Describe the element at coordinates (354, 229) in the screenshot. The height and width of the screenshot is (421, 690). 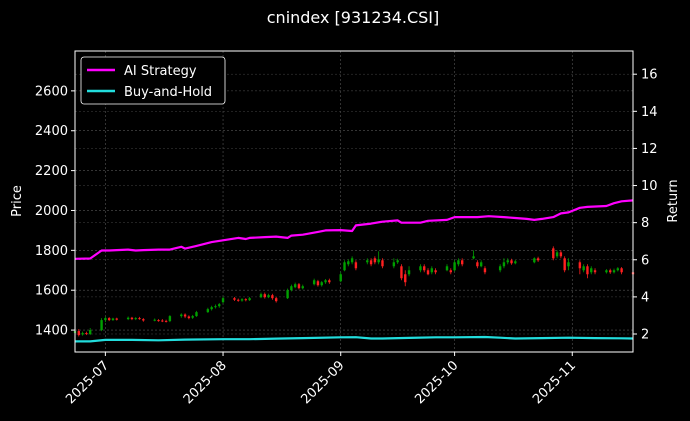
I see `series-line-ai-strategy` at that location.